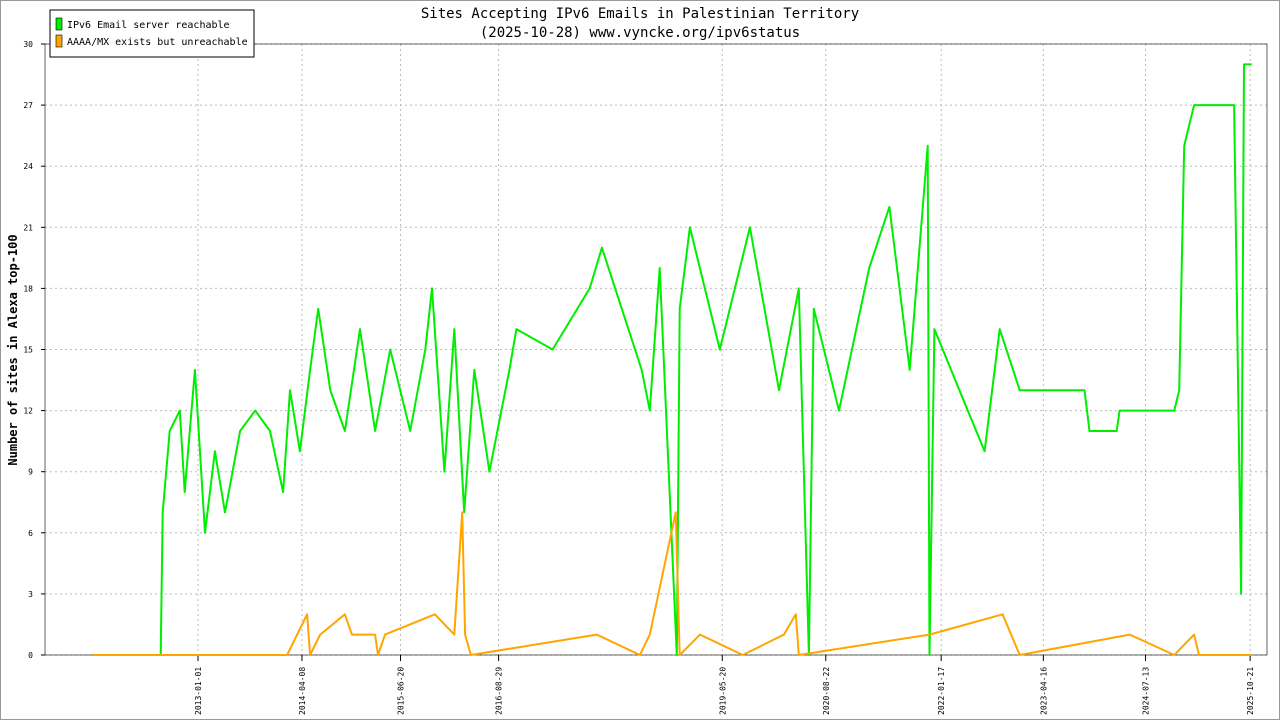  What do you see at coordinates (302, 691) in the screenshot?
I see `x-tick-label: 2014-04-08` at bounding box center [302, 691].